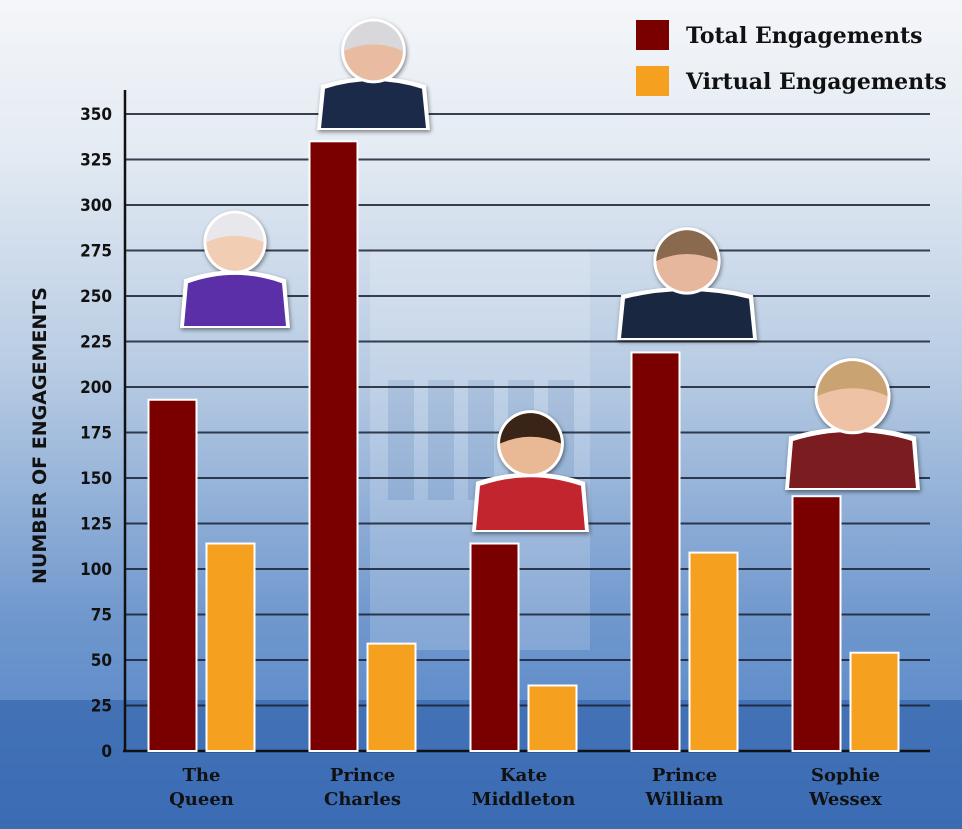  I want to click on legend-label: Total Engagements, so click(804, 36).